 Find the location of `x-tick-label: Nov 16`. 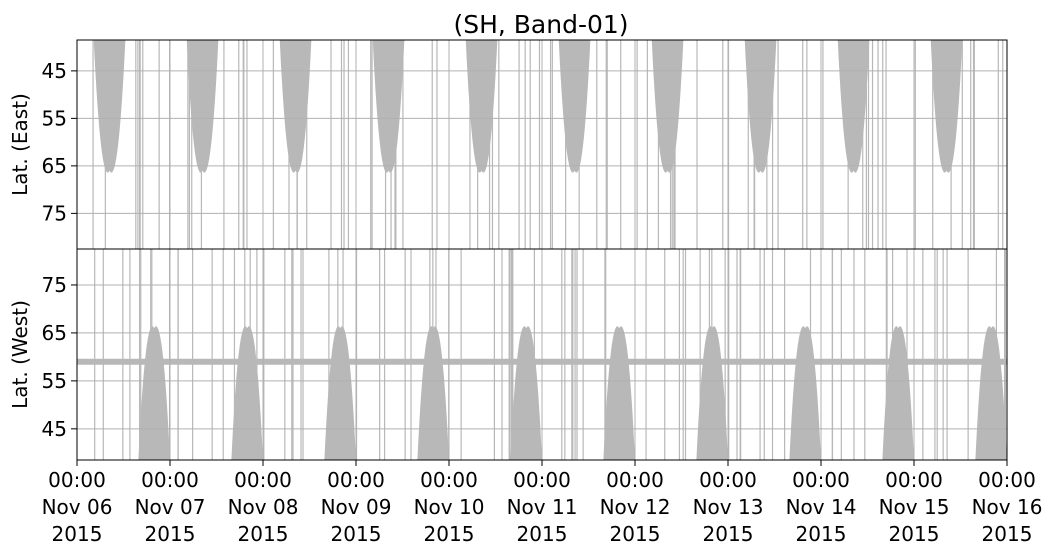

x-tick-label: Nov 16 is located at coordinates (1007, 507).